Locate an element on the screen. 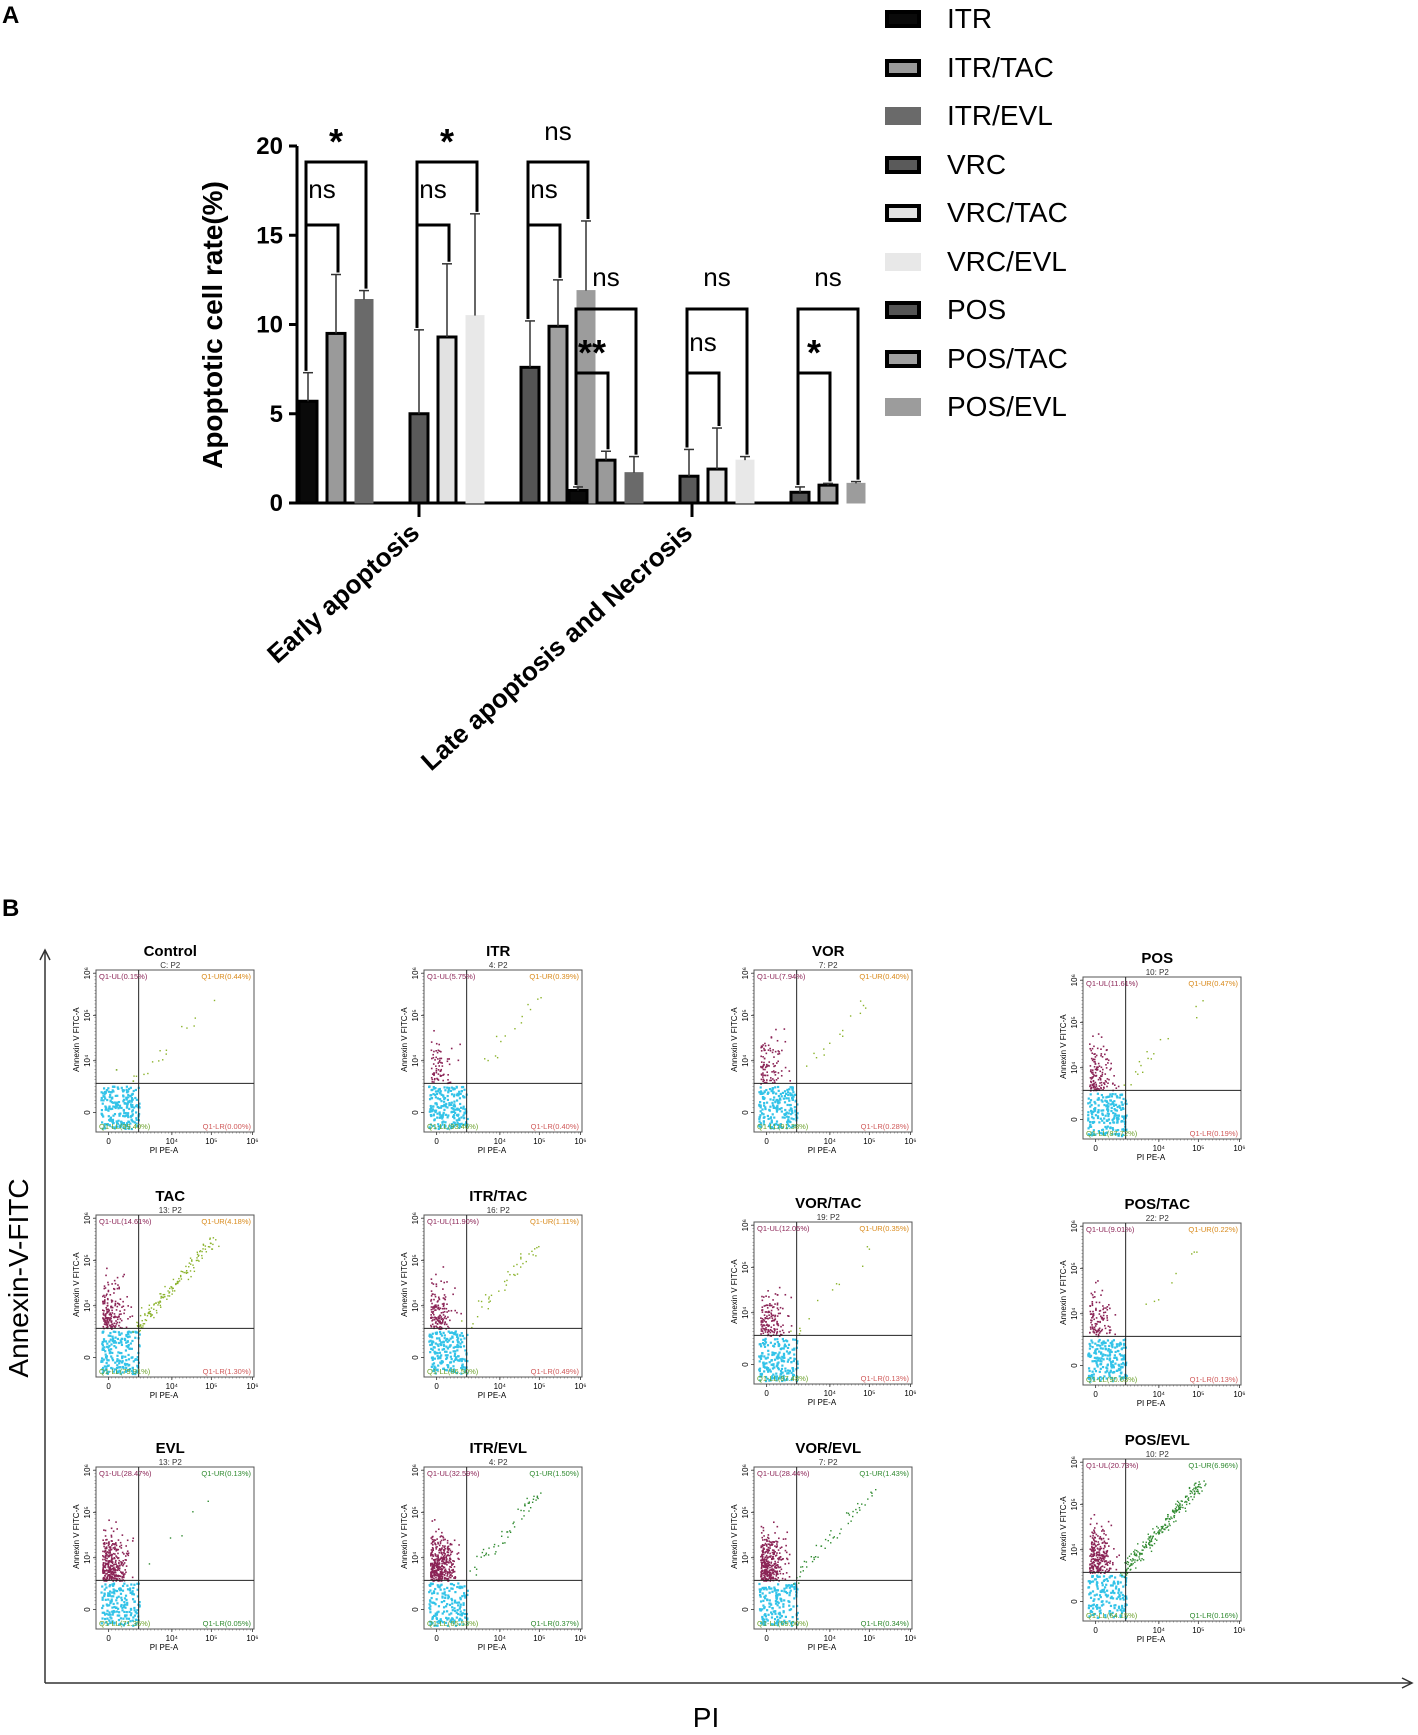 The height and width of the screenshot is (1735, 1418). quadrant-ll-label: Q1-LL(90.63%) is located at coordinates (1112, 1379).